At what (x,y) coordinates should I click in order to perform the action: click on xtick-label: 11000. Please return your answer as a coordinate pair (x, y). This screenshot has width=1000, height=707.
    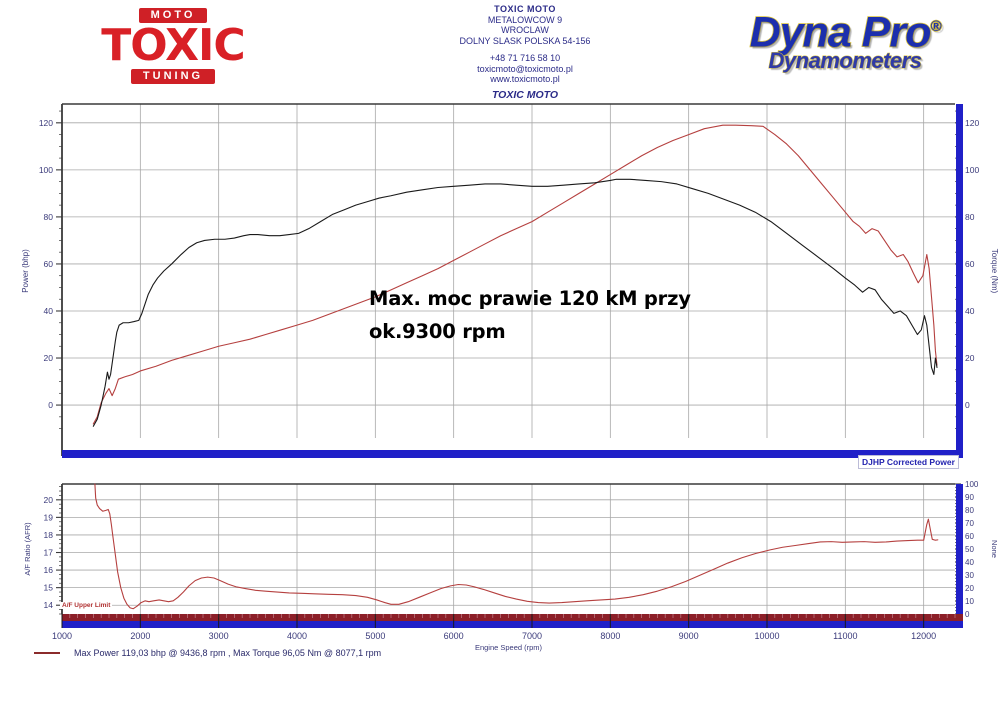
    Looking at the image, I should click on (845, 636).